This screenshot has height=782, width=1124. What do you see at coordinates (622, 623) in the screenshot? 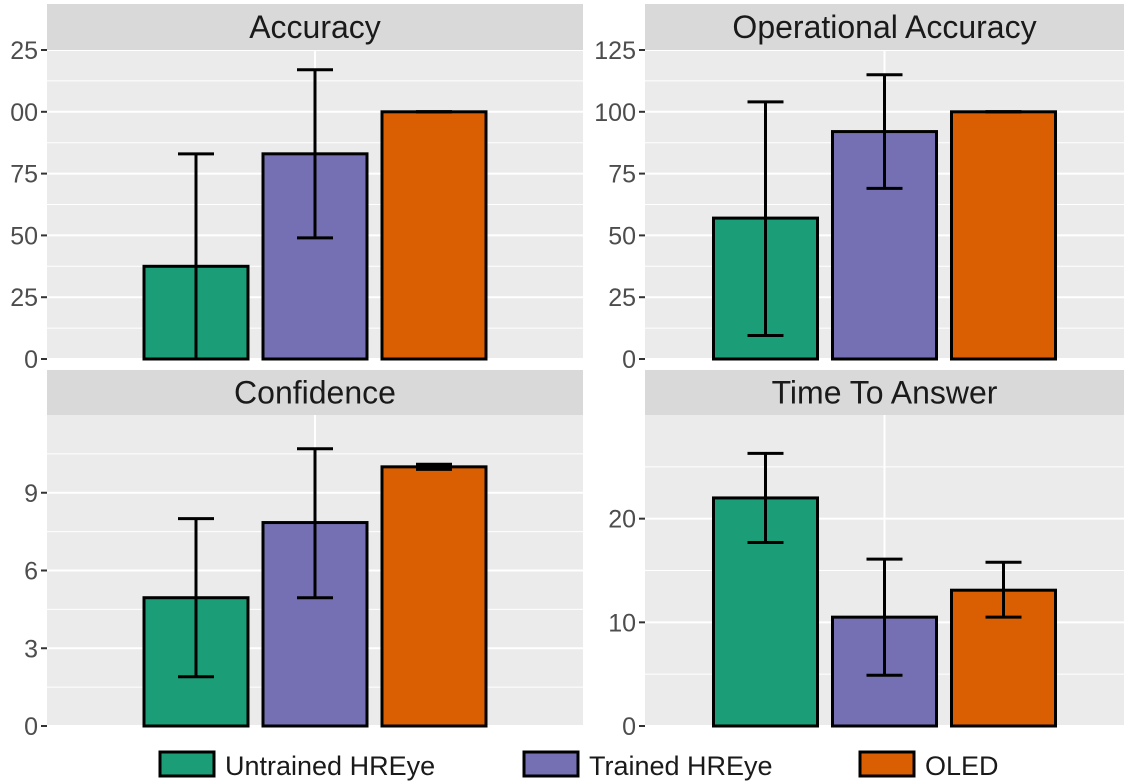
I see `y-tick-label: 10` at bounding box center [622, 623].